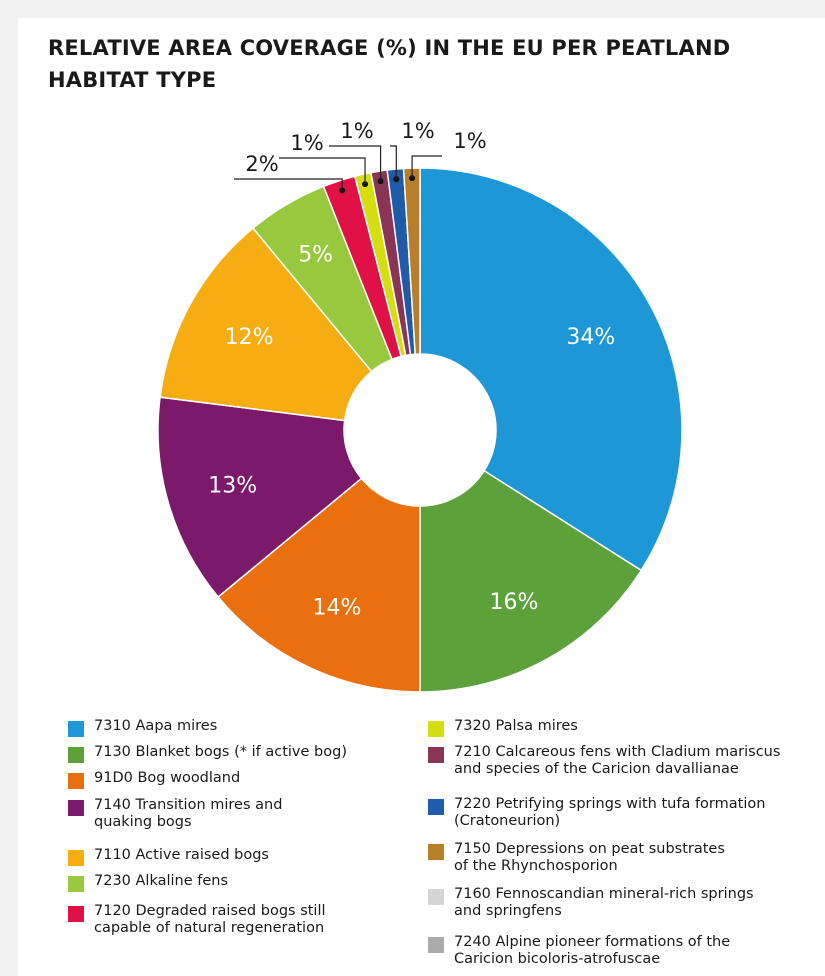 Image resolution: width=825 pixels, height=976 pixels. Describe the element at coordinates (469, 141) in the screenshot. I see `callout-label-7150-depressions-on-peat-substrates-of-the-rhynchosporion: 1%` at that location.